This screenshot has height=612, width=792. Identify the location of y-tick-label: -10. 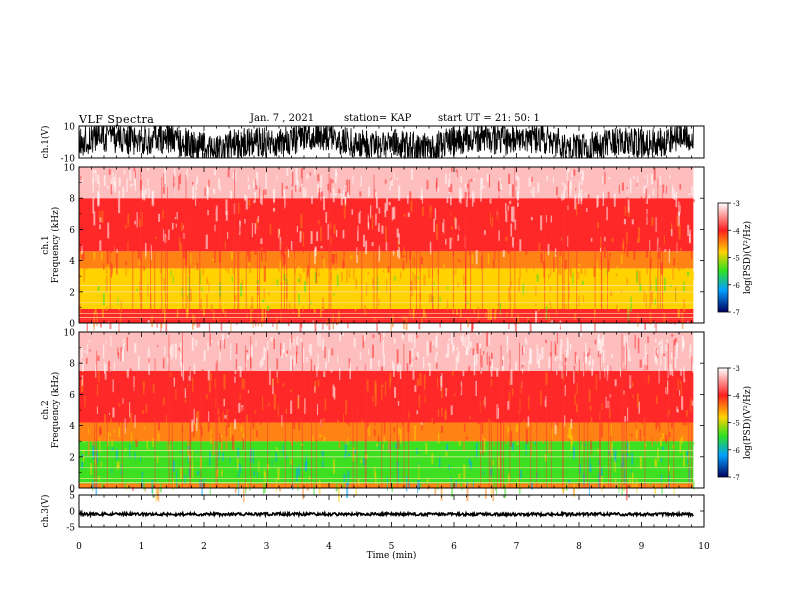
(68, 160).